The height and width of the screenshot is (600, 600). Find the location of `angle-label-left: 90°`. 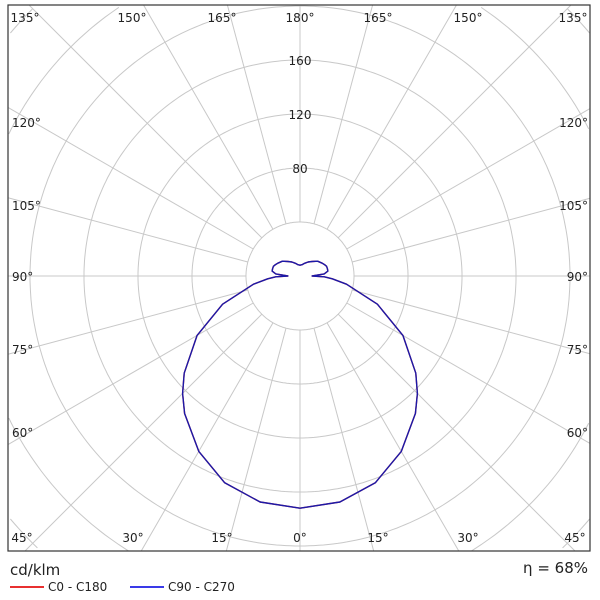

angle-label-left: 90° is located at coordinates (22, 277).